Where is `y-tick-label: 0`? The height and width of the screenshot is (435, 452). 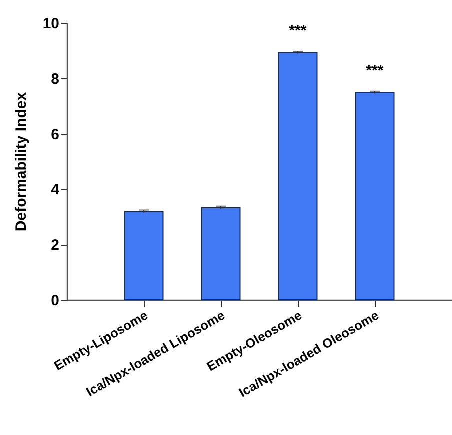
y-tick-label: 0 is located at coordinates (55, 301).